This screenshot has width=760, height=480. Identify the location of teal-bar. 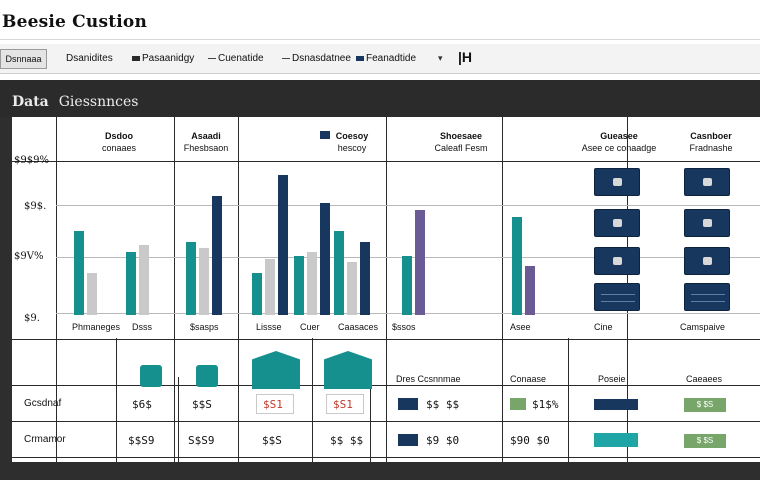
(616, 440).